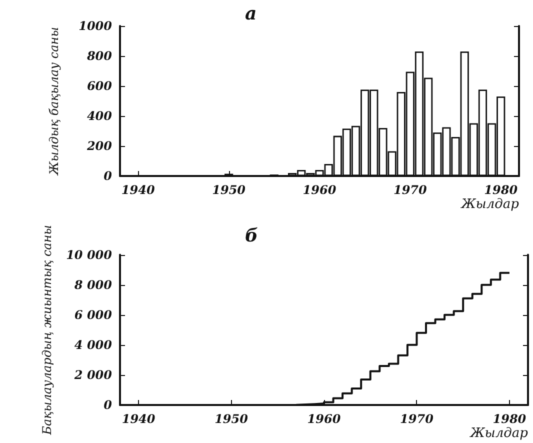 The height and width of the screenshot is (443, 533). Describe the element at coordinates (47, 330) in the screenshot. I see `y-axis-title: Бақылаулардың жиынтық саны` at that location.